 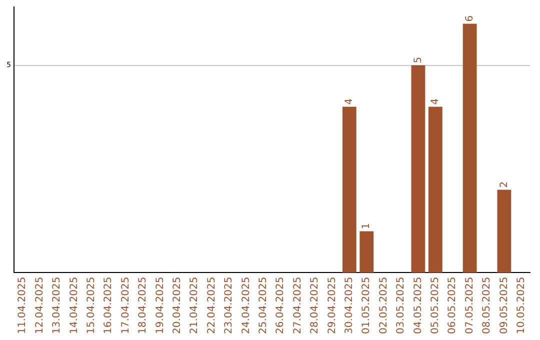 I want to click on x-tick-label: 22.04.2025, so click(x=212, y=305).